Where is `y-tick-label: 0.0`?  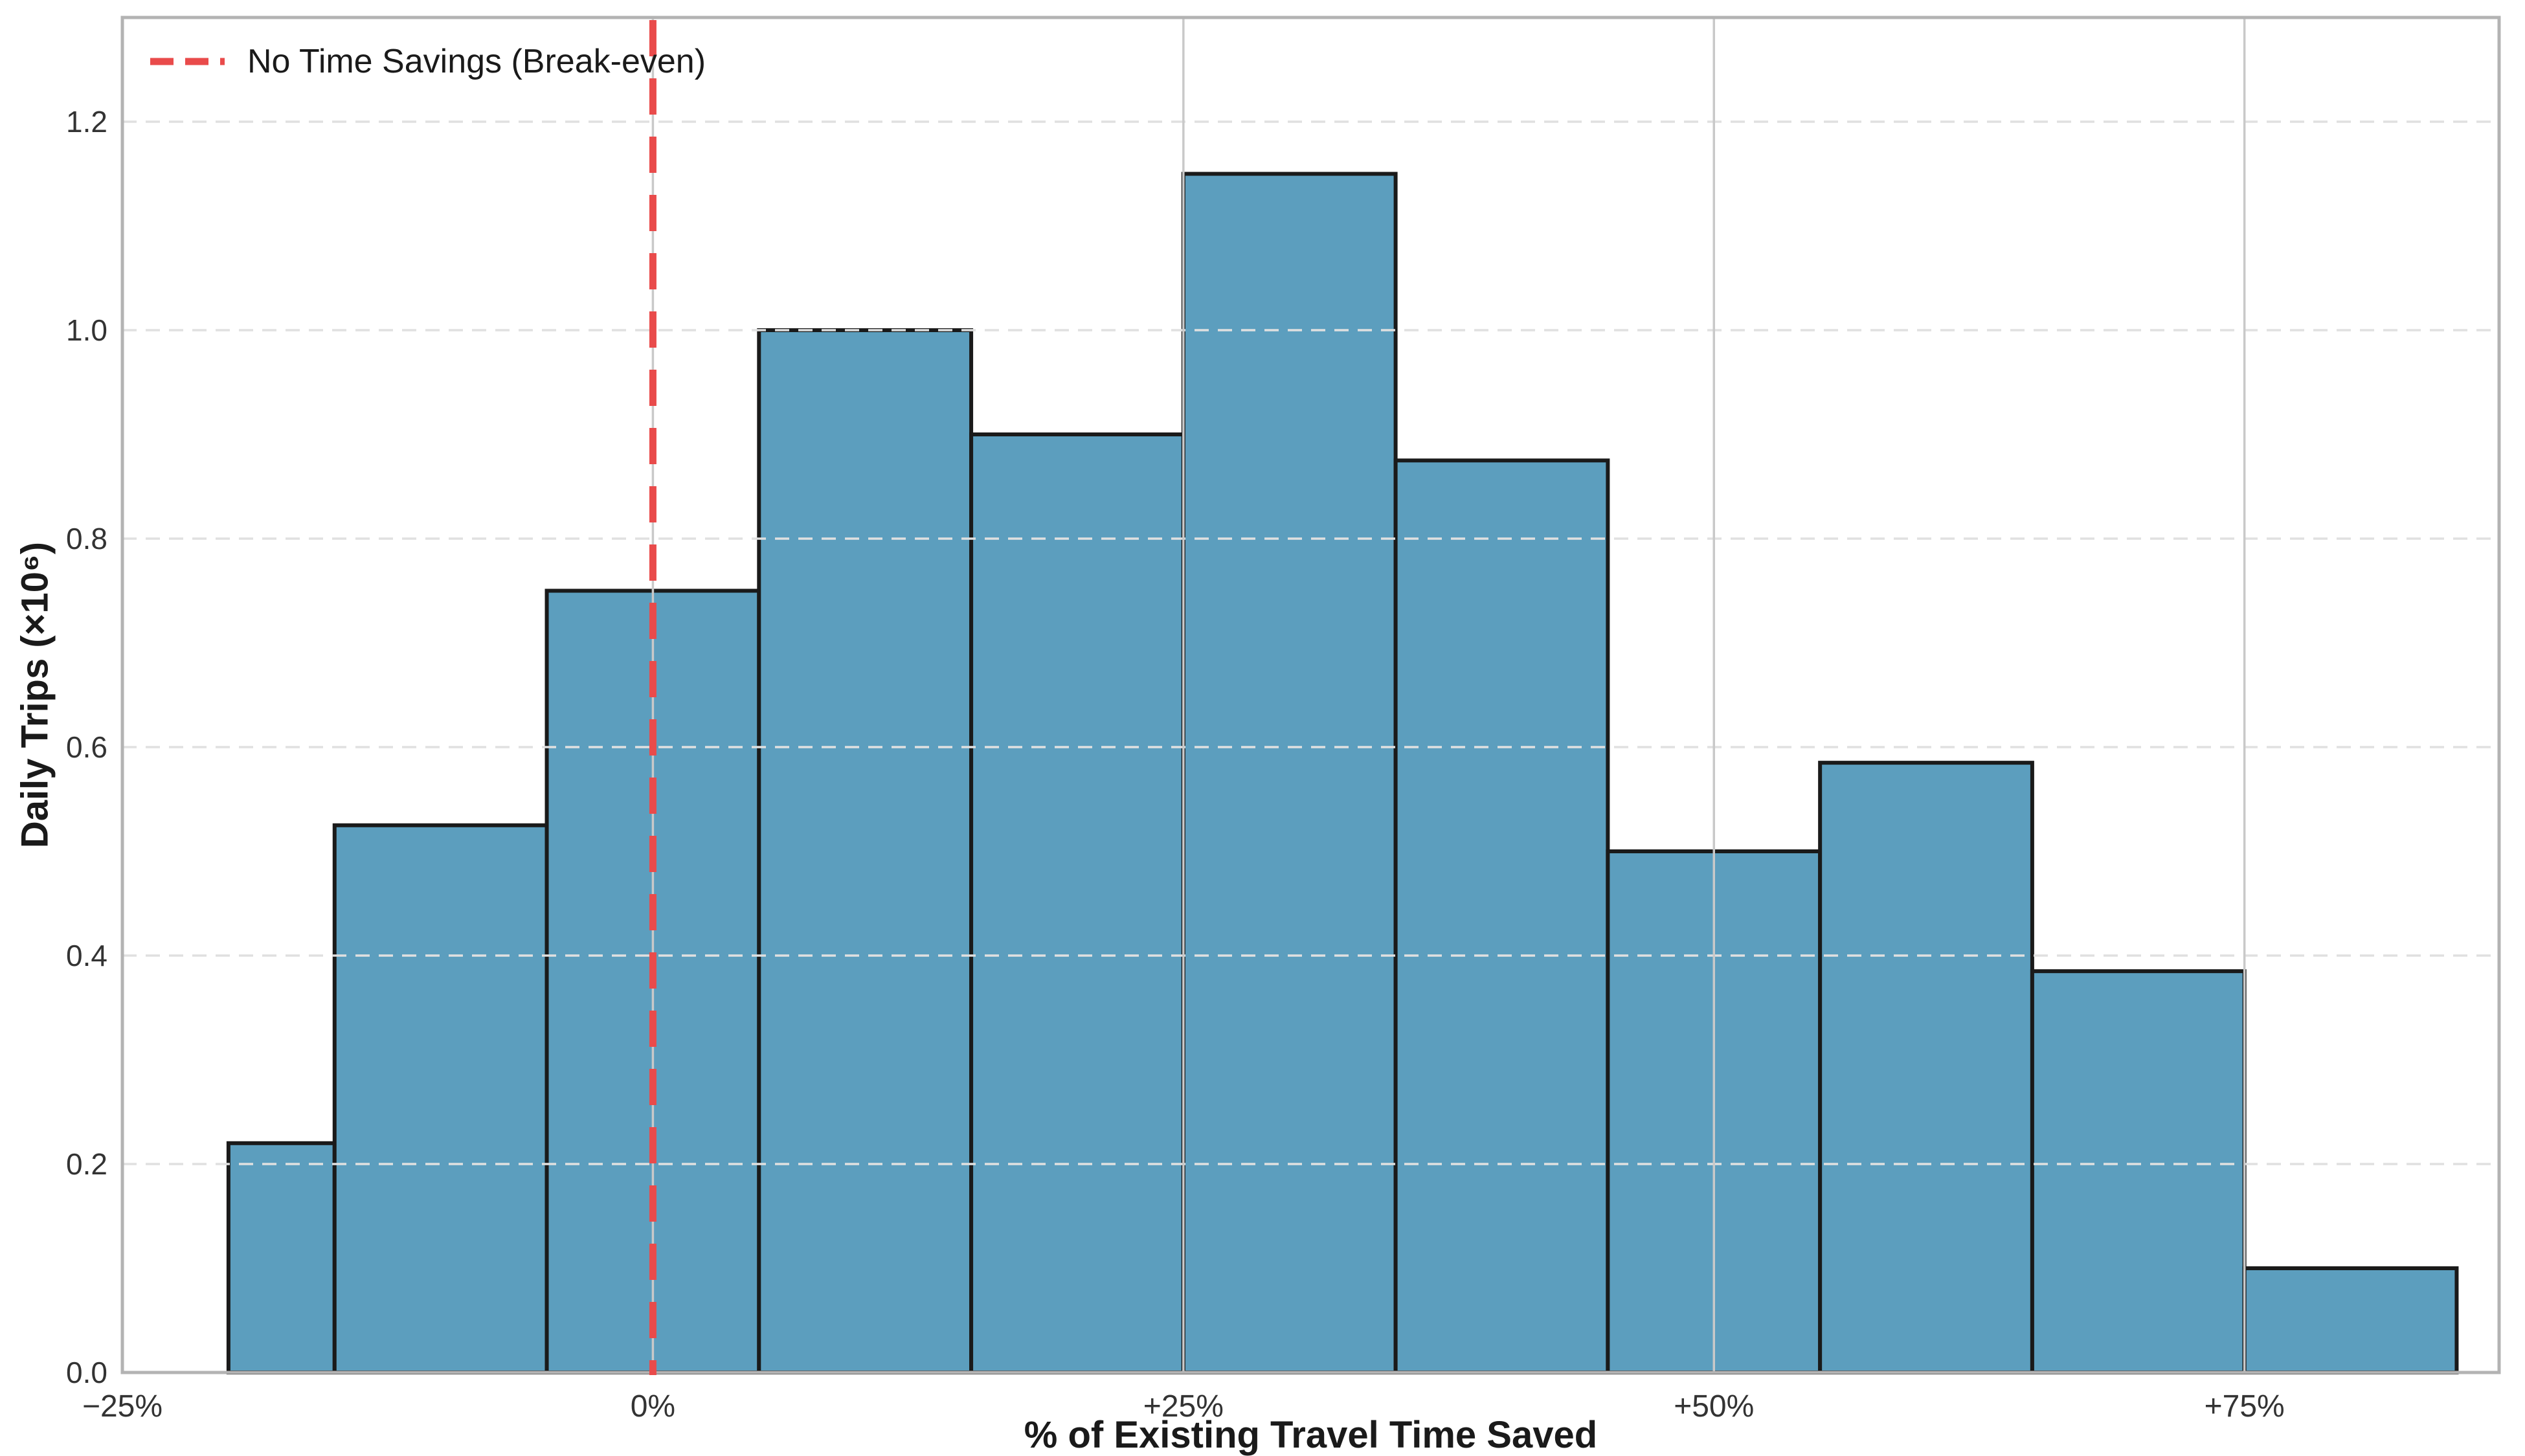 y-tick-label: 0.0 is located at coordinates (87, 1372).